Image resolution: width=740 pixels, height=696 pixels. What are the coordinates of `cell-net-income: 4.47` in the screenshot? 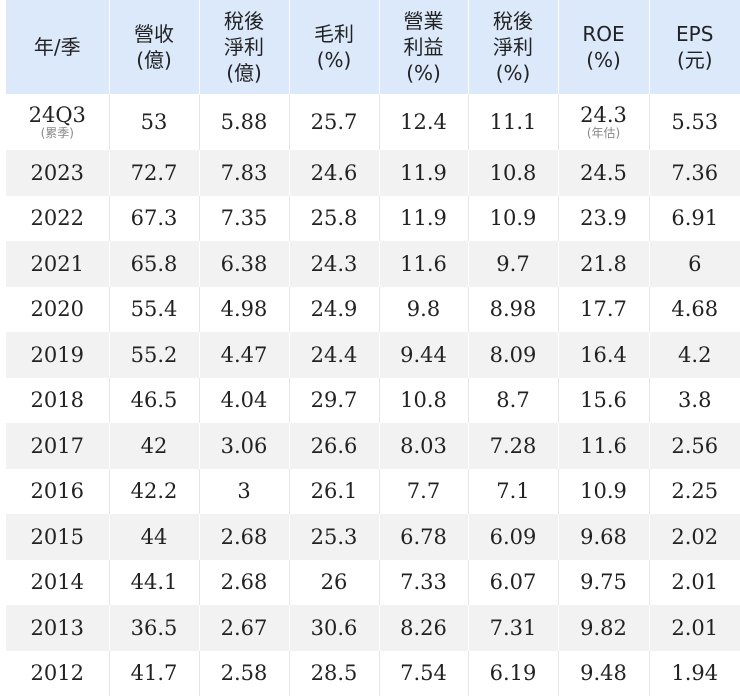 It's located at (244, 355).